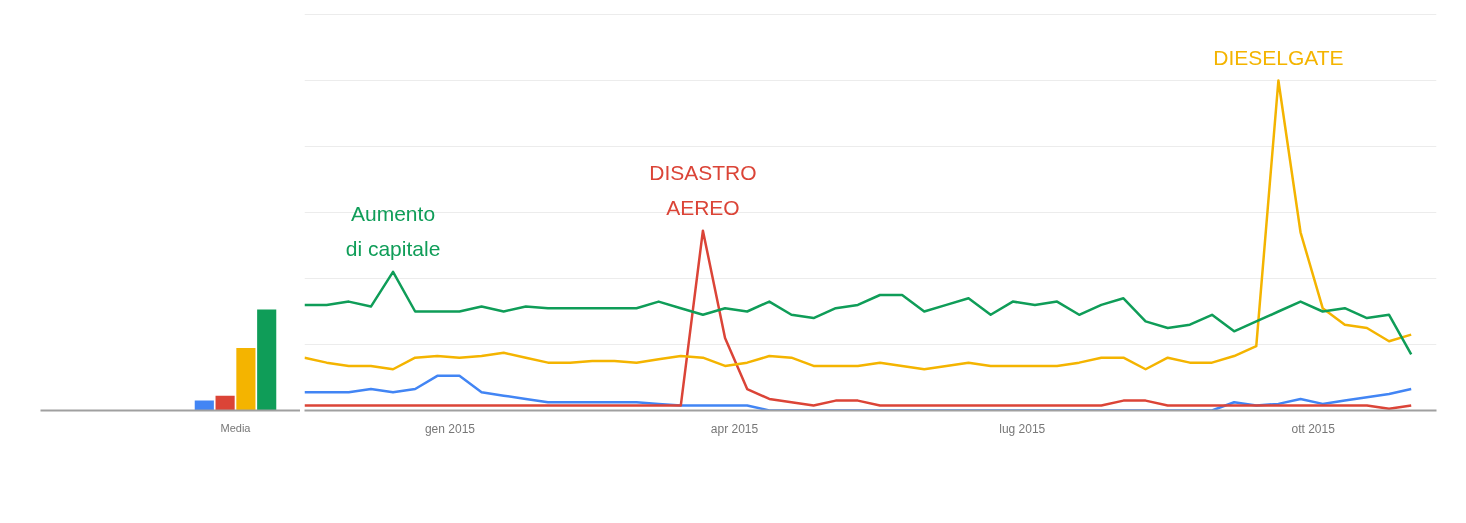 The height and width of the screenshot is (523, 1466). Describe the element at coordinates (450, 428) in the screenshot. I see `x-tick-label: gen 2015` at that location.